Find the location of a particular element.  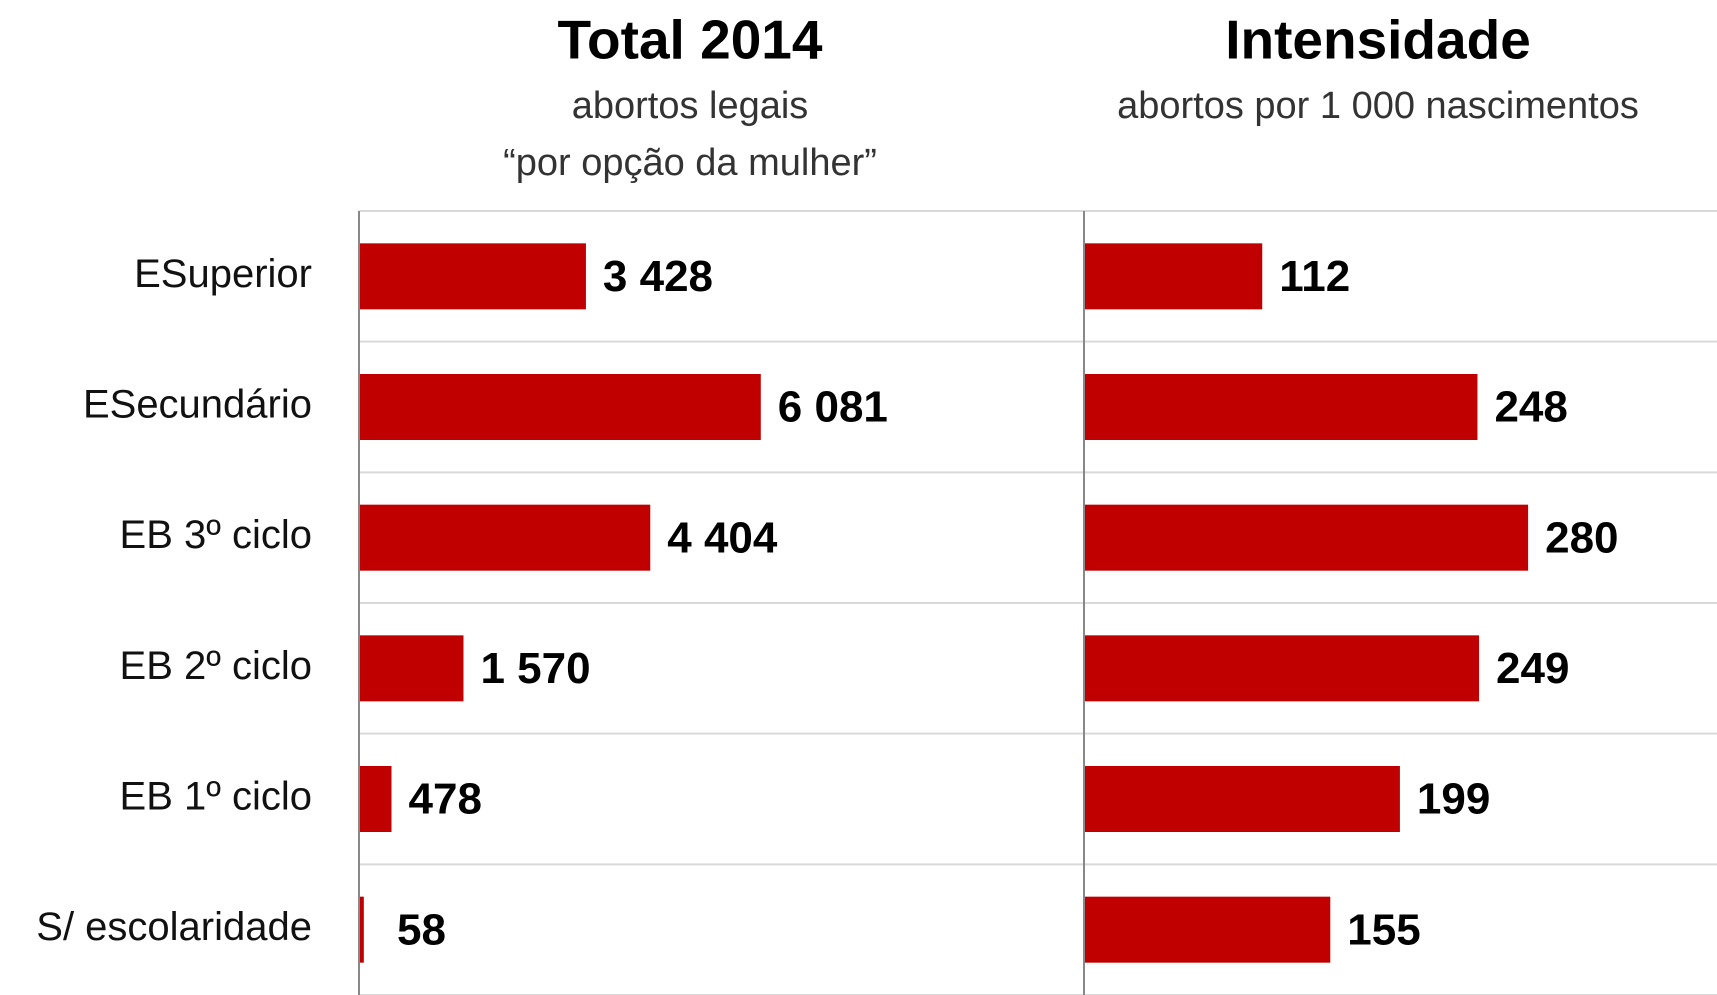

value-label: 58 is located at coordinates (421, 929).